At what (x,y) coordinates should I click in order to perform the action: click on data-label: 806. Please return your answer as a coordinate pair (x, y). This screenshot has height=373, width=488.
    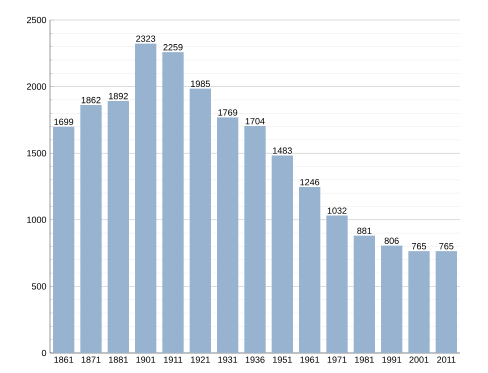
    Looking at the image, I should click on (391, 241).